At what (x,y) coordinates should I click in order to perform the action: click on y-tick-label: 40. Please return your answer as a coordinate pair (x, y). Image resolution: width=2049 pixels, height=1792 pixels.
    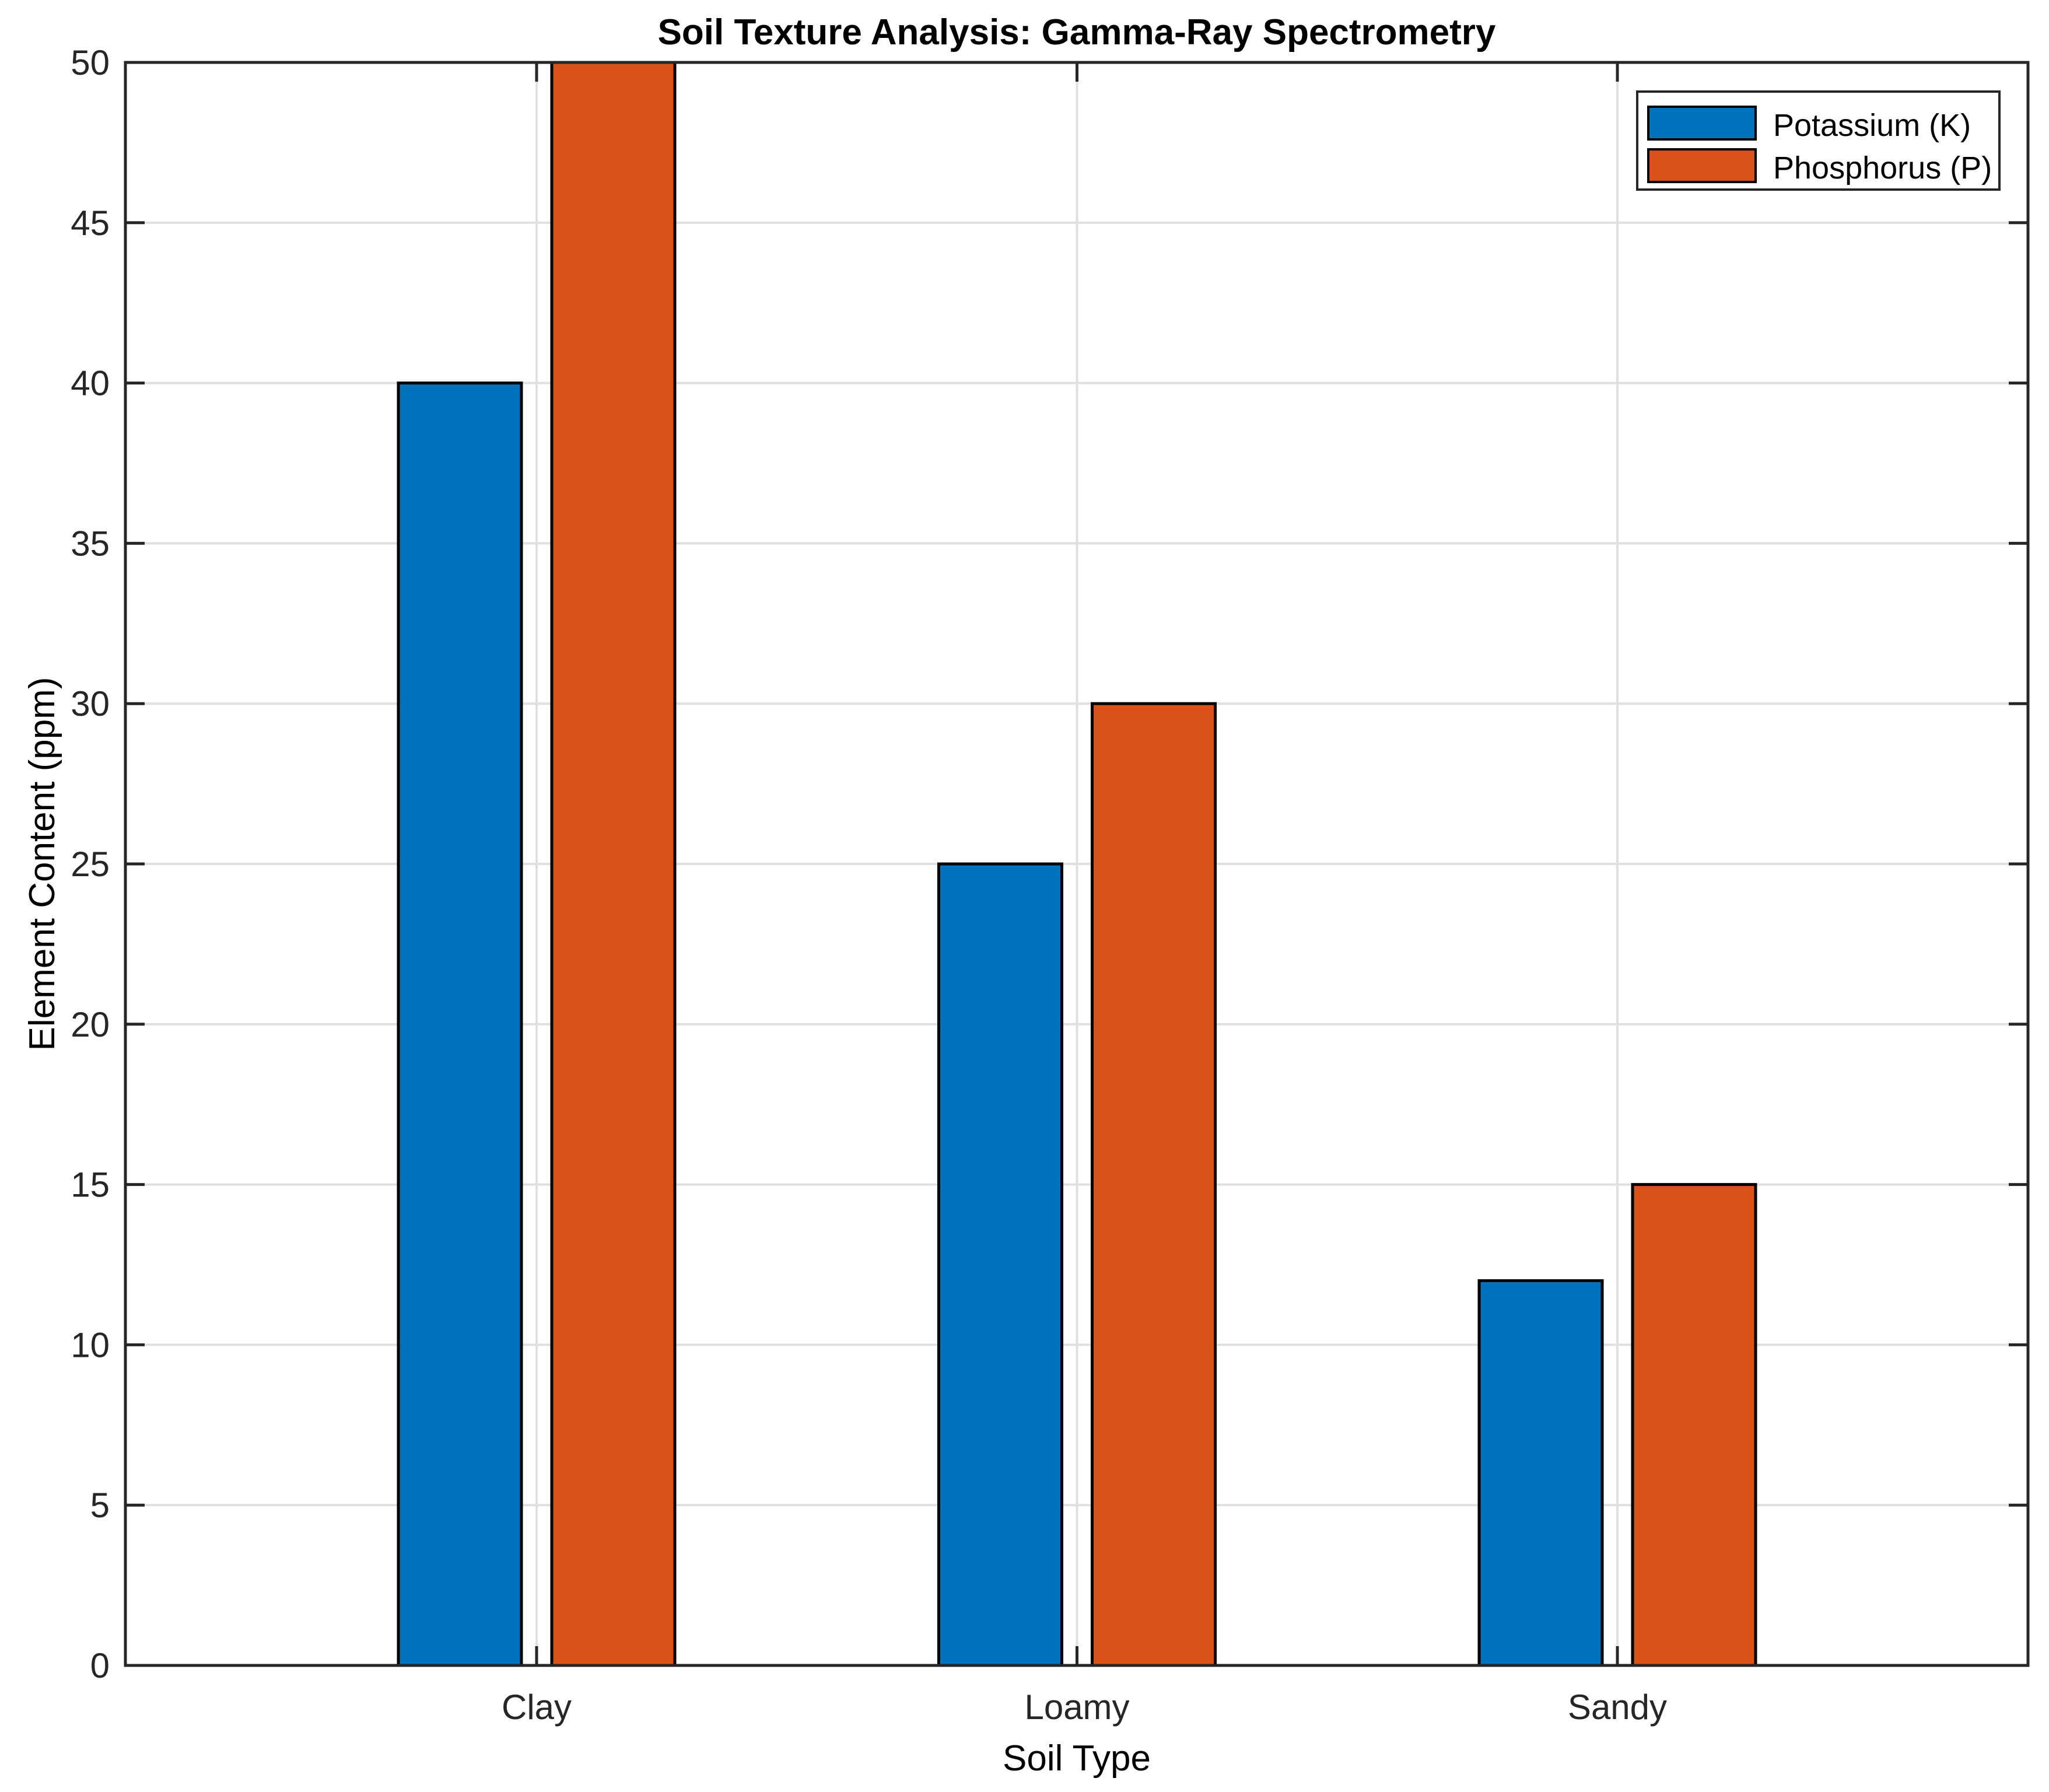
    Looking at the image, I should click on (90, 384).